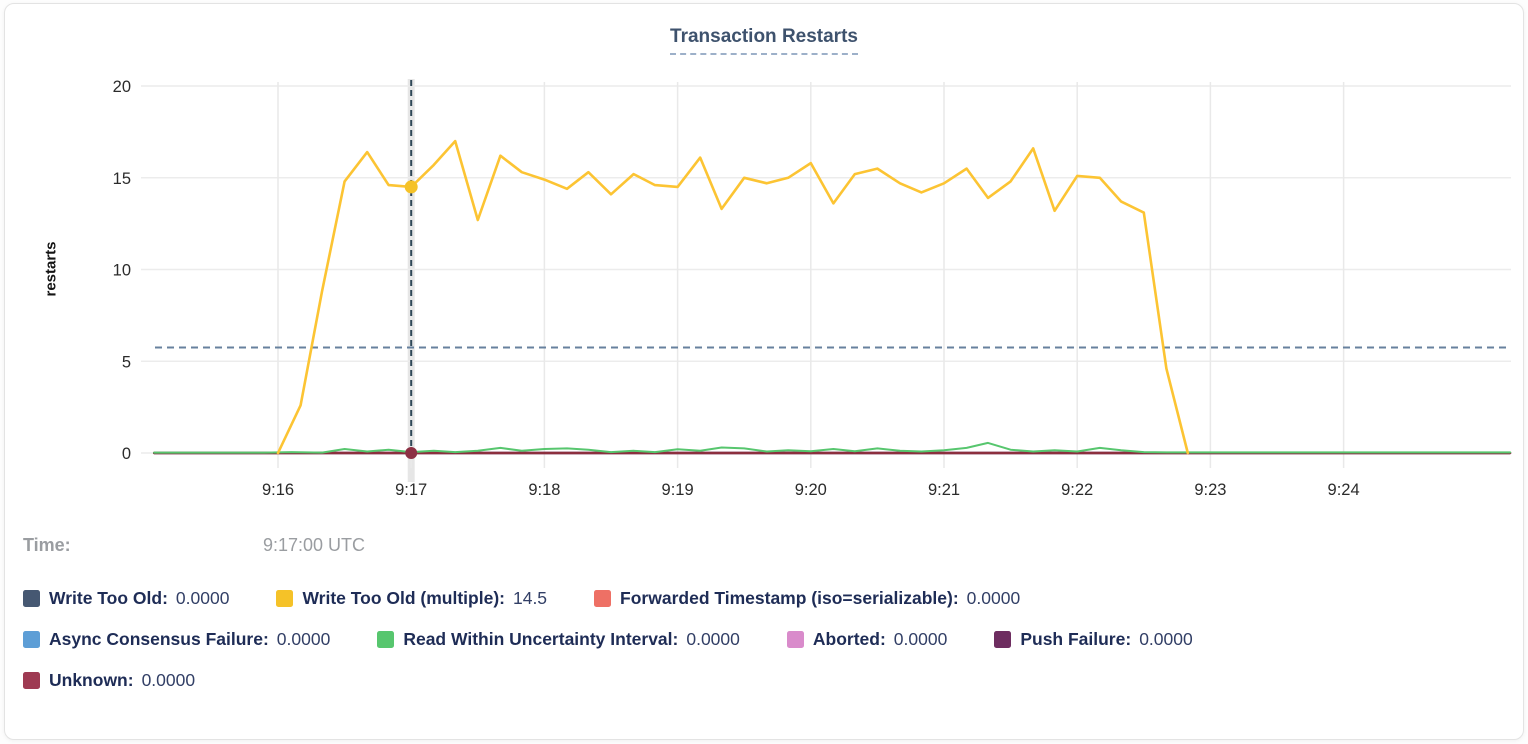 This screenshot has width=1528, height=744. I want to click on legend-item-write-too-old-multiple: Write Too Old (multiple): 14.5, so click(411, 598).